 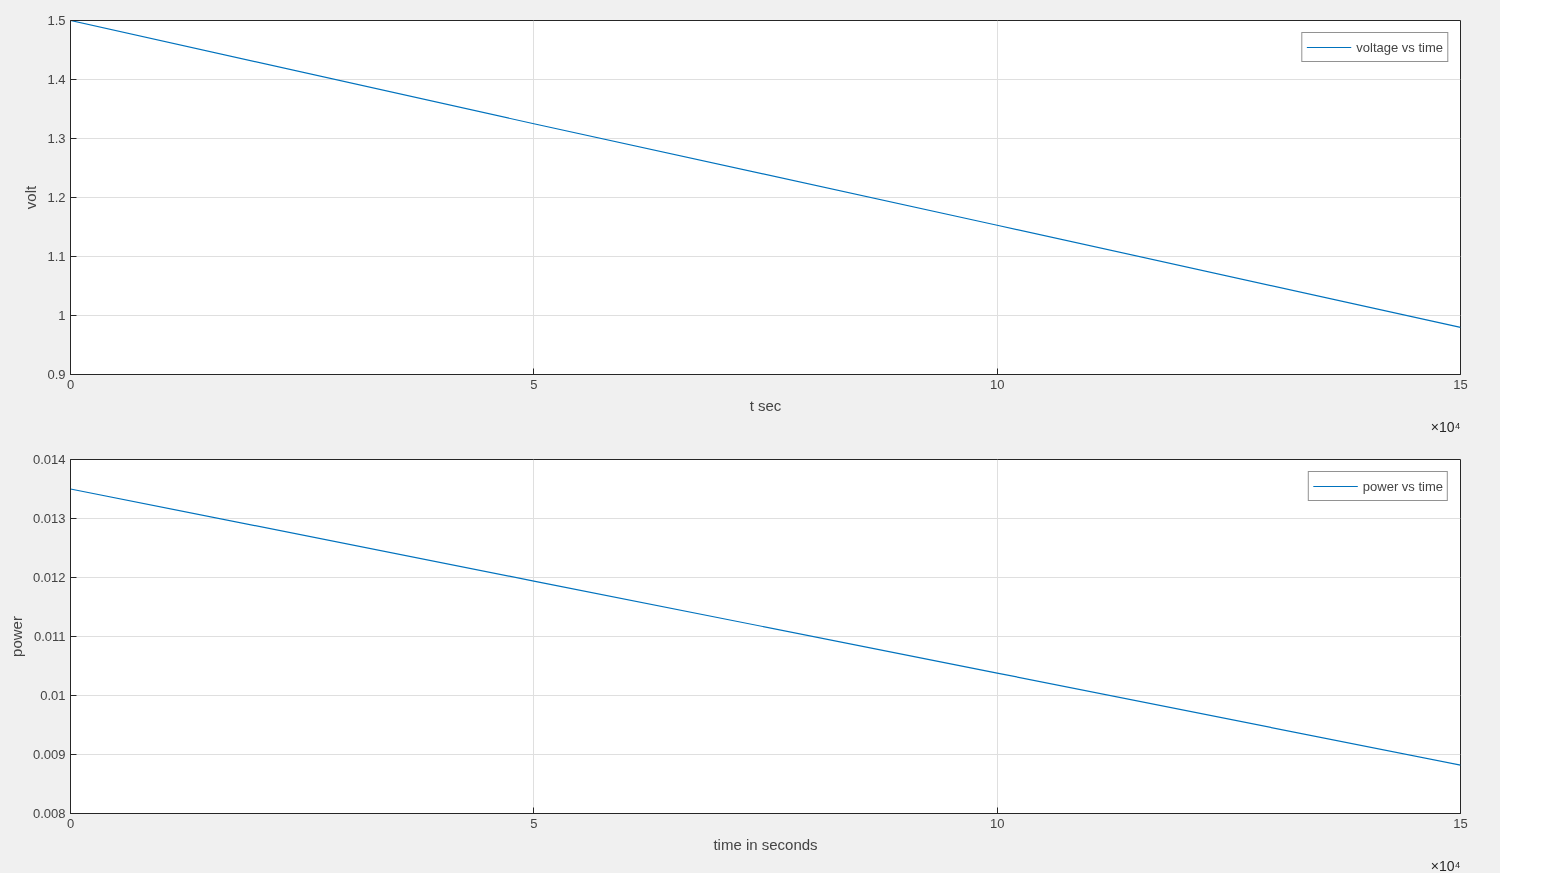 What do you see at coordinates (56, 256) in the screenshot?
I see `y-tick-label: 1.1` at bounding box center [56, 256].